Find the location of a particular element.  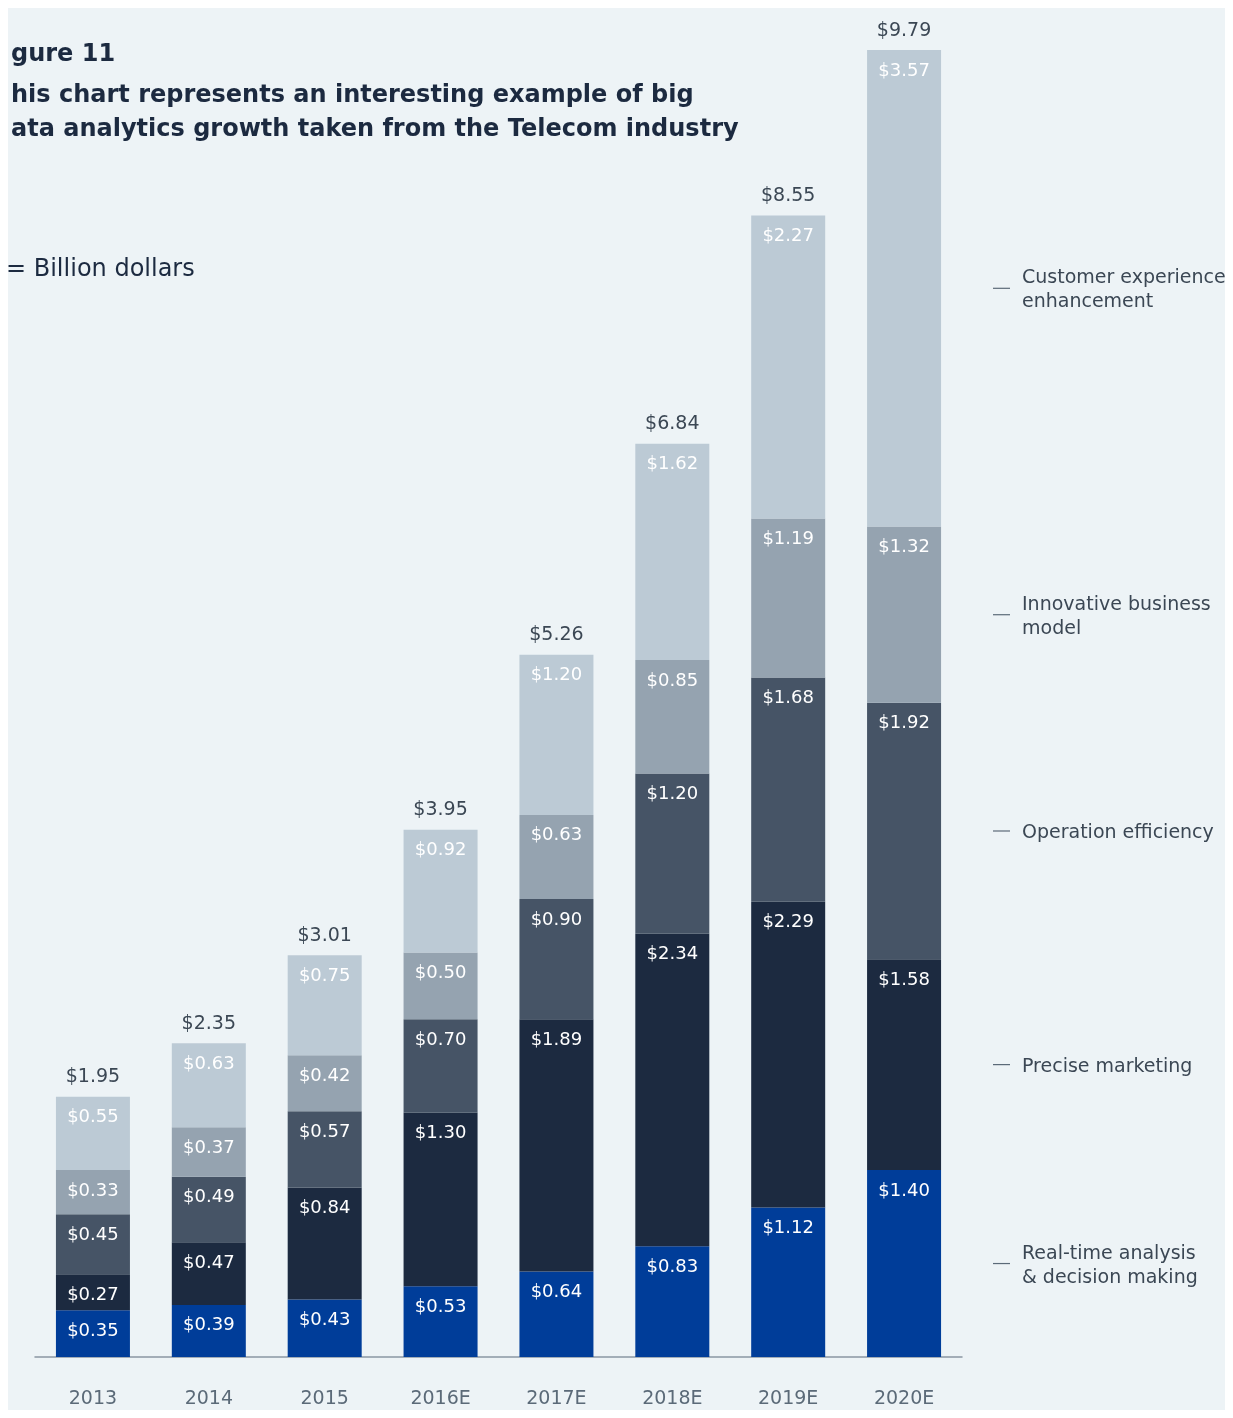

total-label: $6.84 is located at coordinates (672, 422).